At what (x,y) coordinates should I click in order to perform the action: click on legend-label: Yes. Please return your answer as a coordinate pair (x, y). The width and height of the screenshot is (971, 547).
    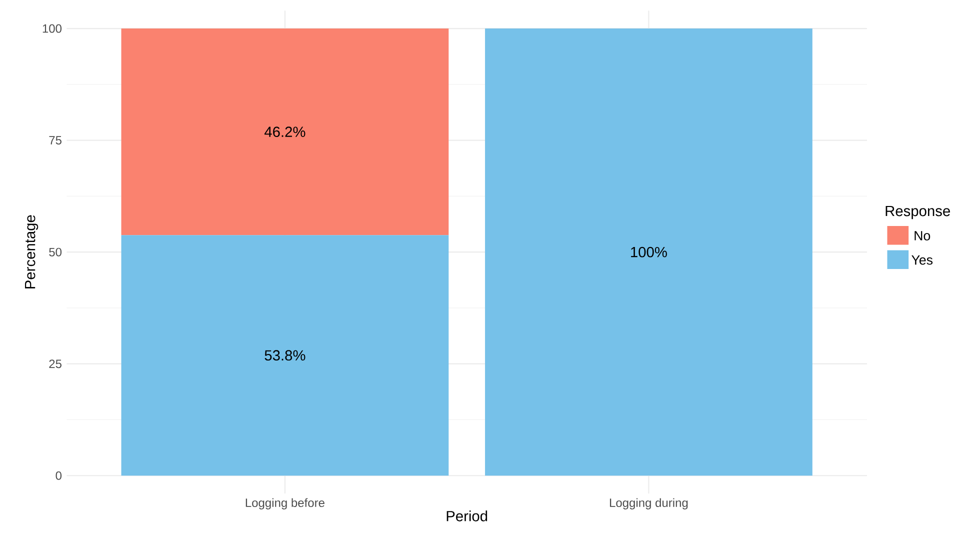
    Looking at the image, I should click on (922, 260).